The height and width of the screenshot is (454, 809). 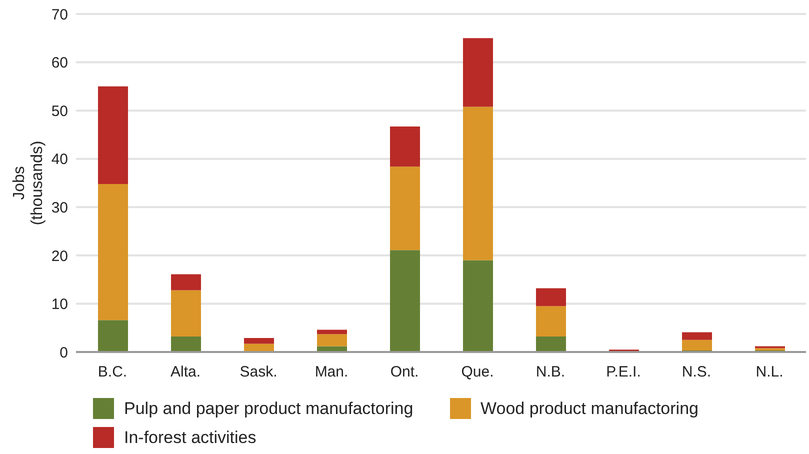 I want to click on legend-label: Wood product manufactoring, so click(x=589, y=408).